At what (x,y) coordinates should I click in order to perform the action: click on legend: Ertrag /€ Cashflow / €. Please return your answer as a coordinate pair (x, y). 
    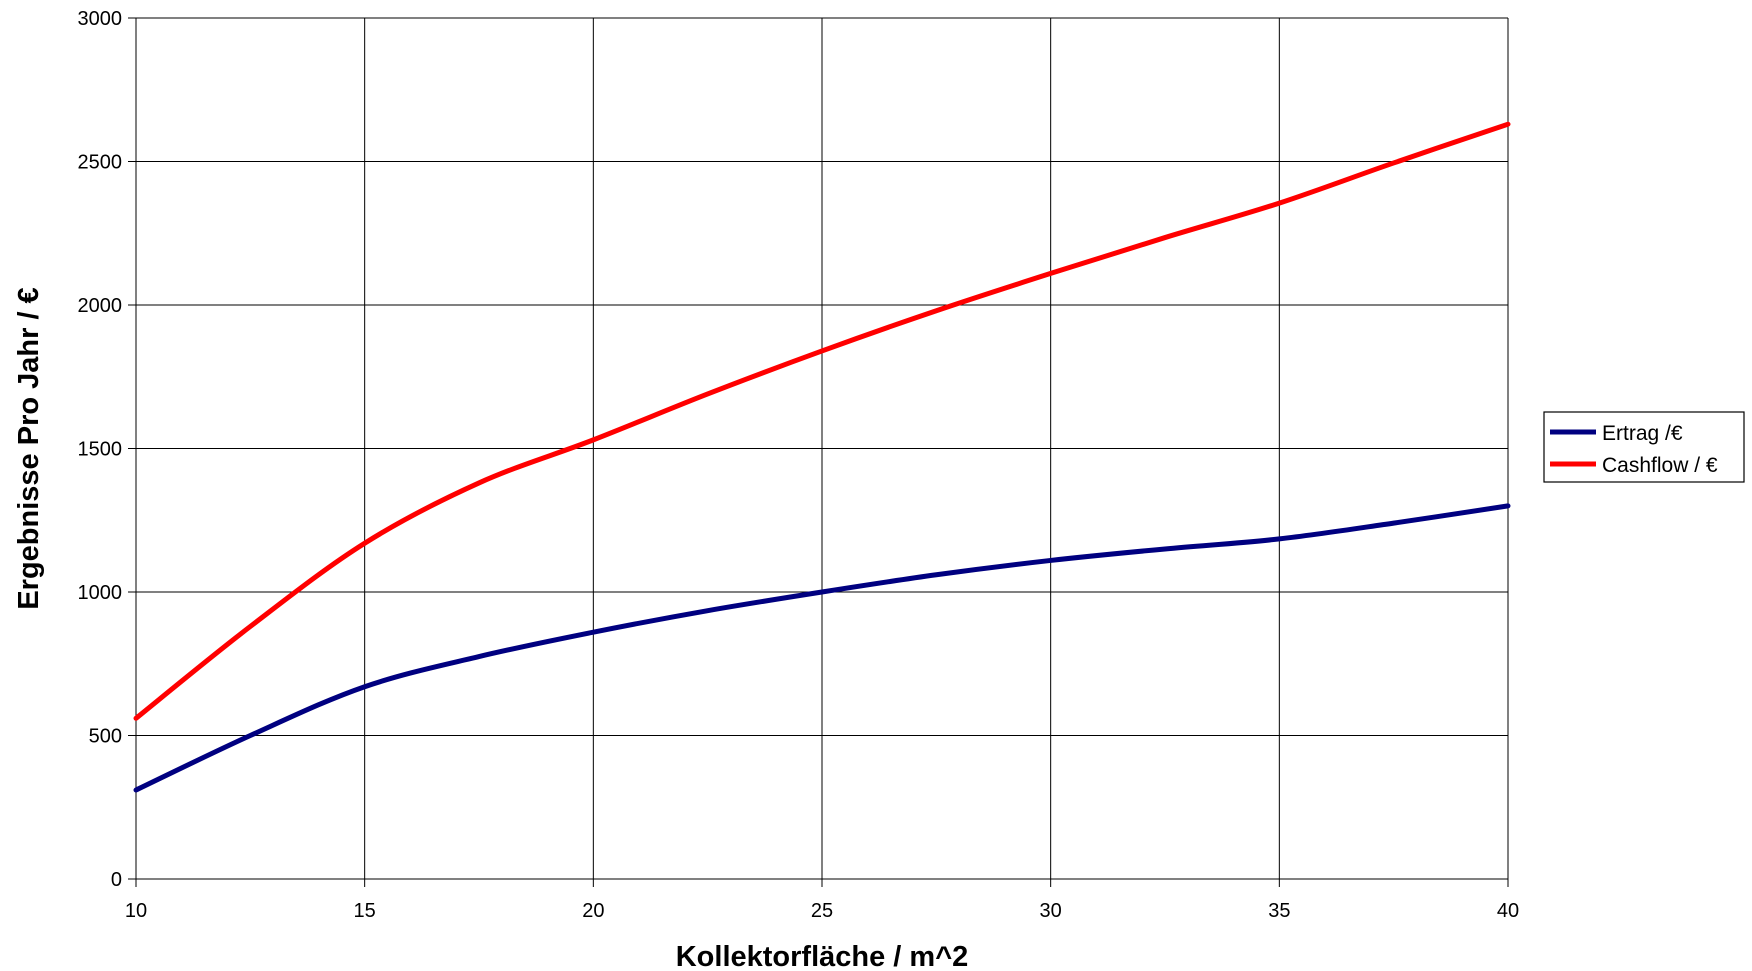
    Looking at the image, I should click on (1644, 447).